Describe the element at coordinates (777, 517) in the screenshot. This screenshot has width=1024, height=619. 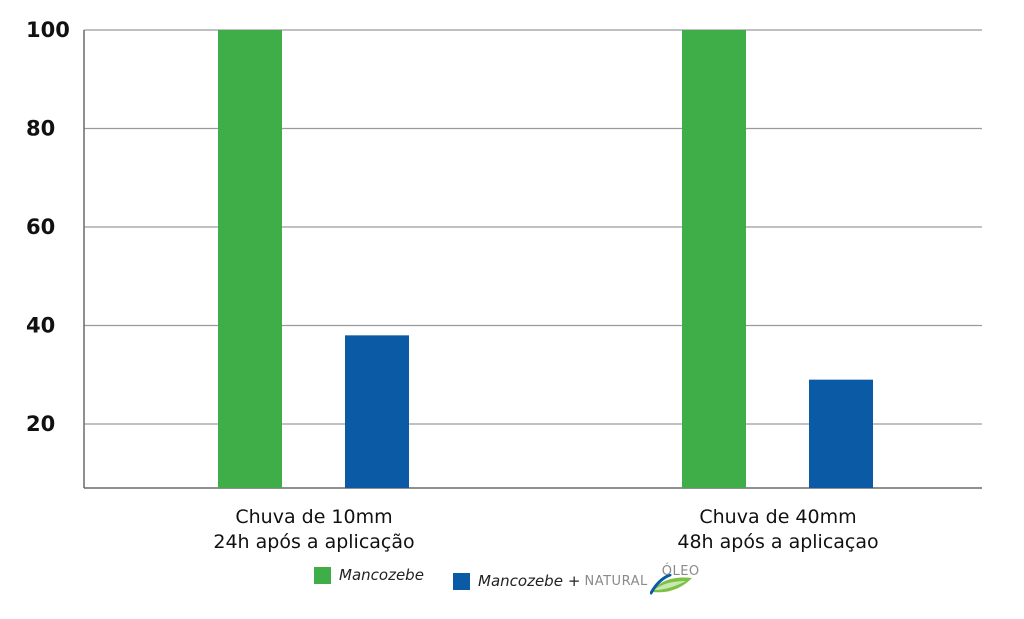
I see `x-category-label: Chuva de 40mm` at that location.